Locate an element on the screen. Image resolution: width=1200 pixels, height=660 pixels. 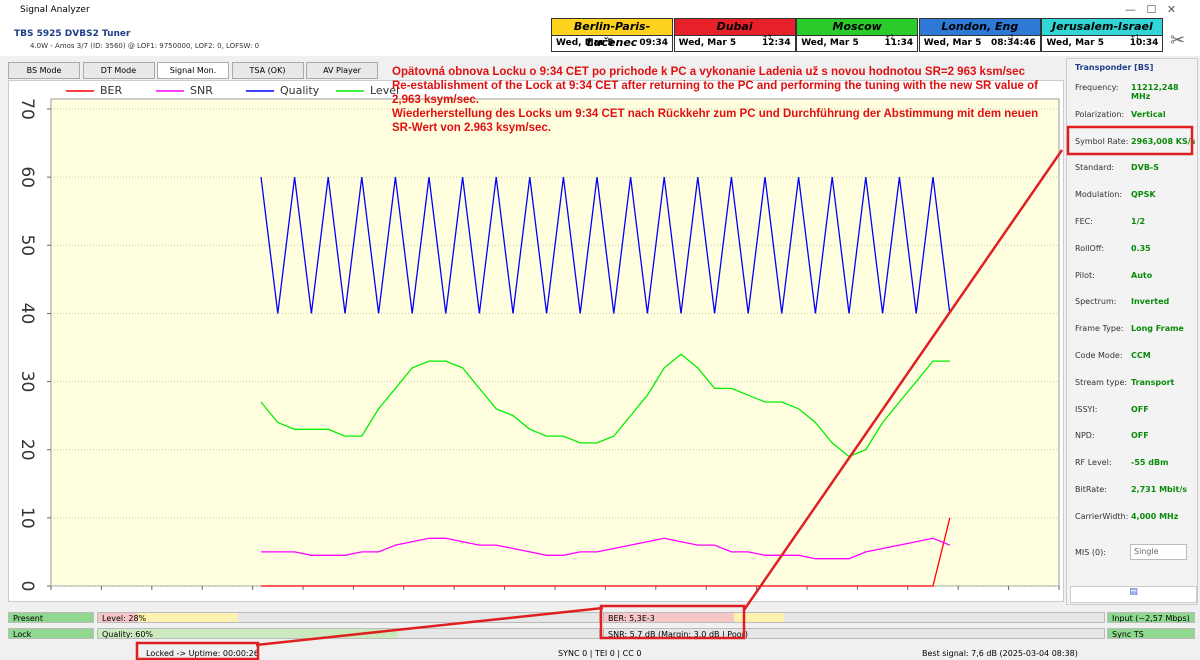
field-label: ISSYI: is located at coordinates (1086, 409).